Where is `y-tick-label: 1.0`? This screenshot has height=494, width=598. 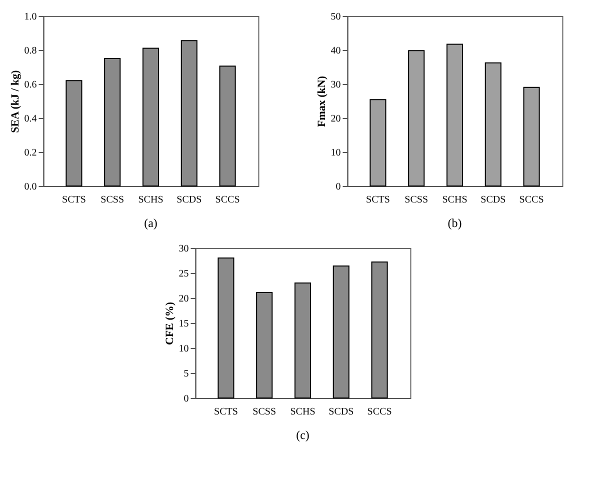
y-tick-label: 1.0 is located at coordinates (30, 17).